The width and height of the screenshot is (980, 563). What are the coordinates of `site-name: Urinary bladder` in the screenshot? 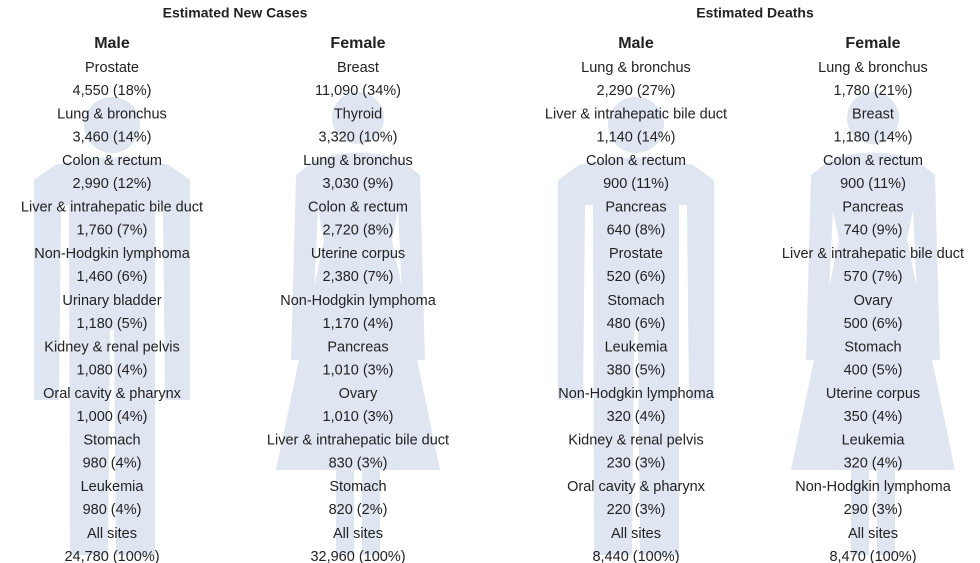 It's located at (111, 301).